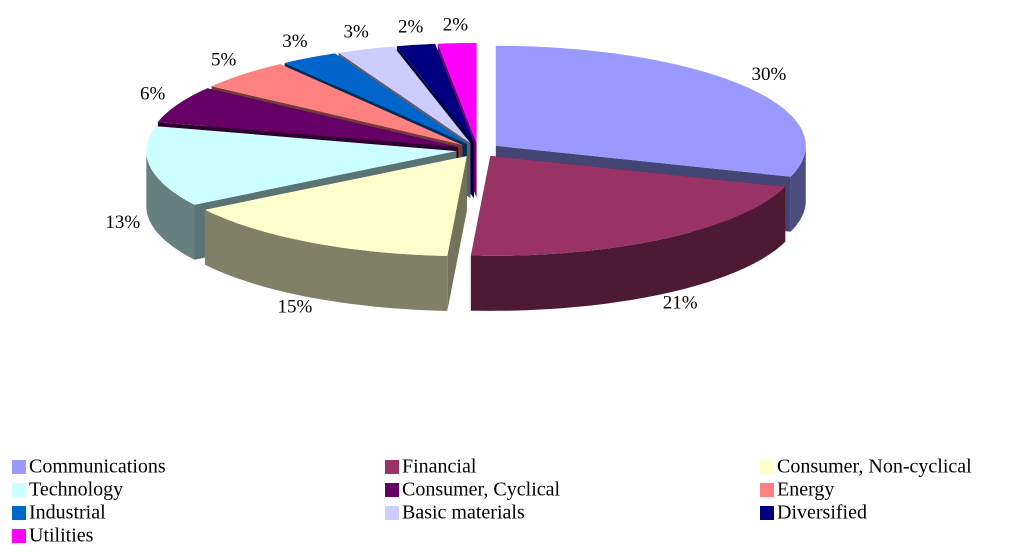  Describe the element at coordinates (67, 513) in the screenshot. I see `legend-label: Industrial` at that location.